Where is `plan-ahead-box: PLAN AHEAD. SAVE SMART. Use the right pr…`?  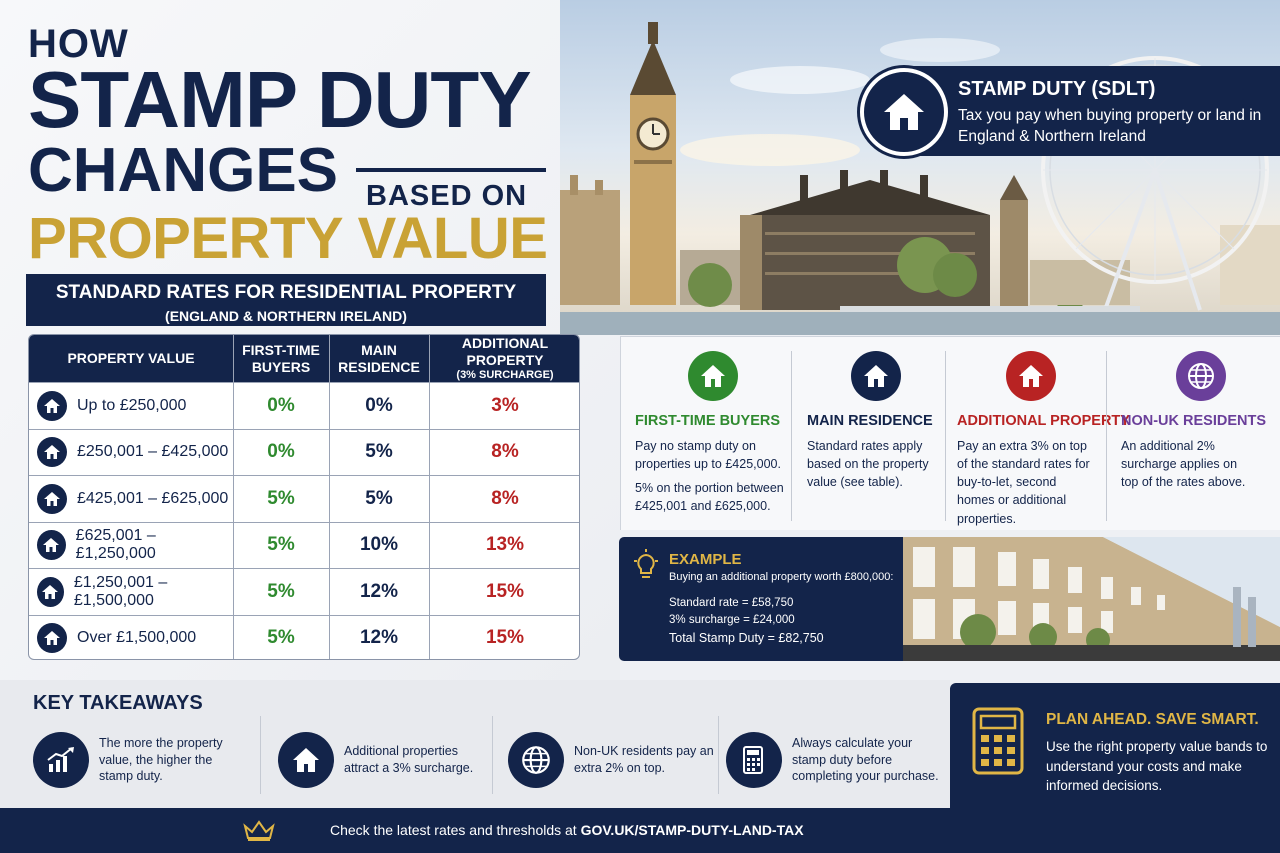 plan-ahead-box: PLAN AHEAD. SAVE SMART. Use the right pr… is located at coordinates (1115, 745).